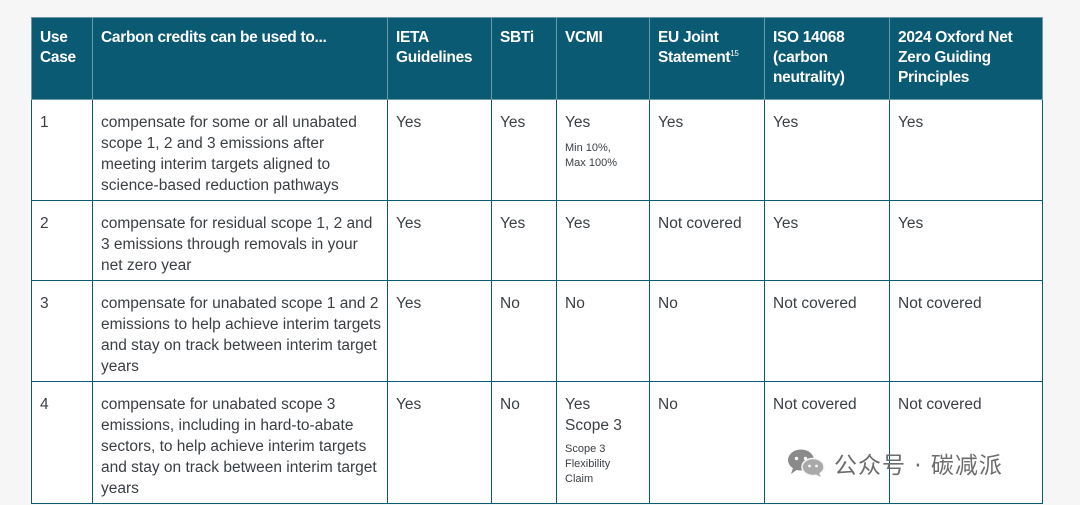  I want to click on vcmi-note-line: Max 100%, so click(591, 163).